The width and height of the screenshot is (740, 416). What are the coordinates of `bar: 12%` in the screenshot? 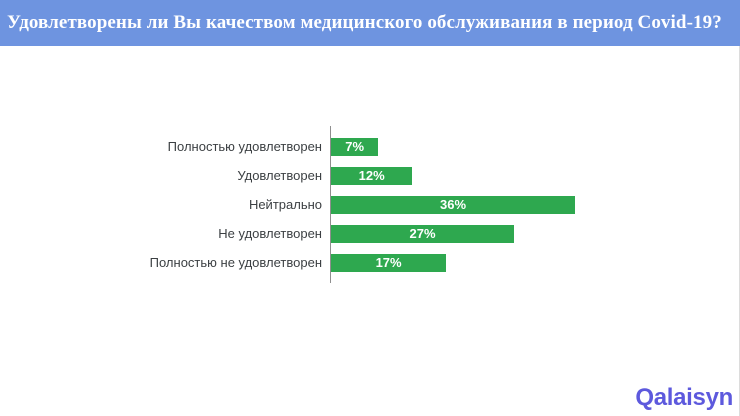 It's located at (372, 175).